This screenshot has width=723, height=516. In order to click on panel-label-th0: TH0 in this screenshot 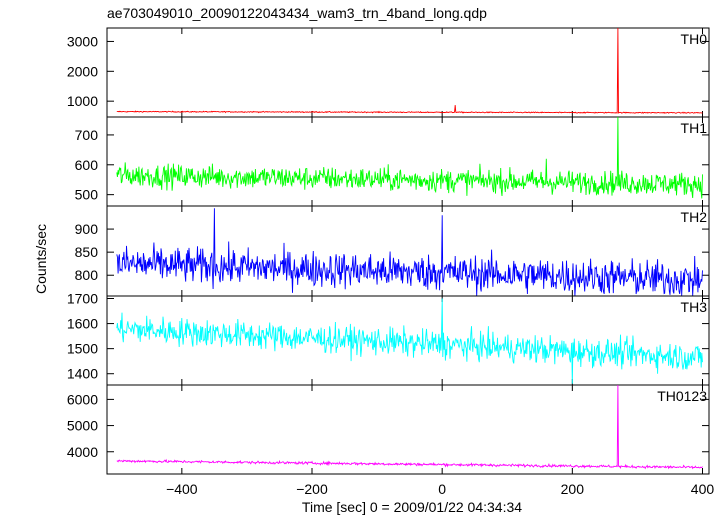, I will do `click(694, 39)`.